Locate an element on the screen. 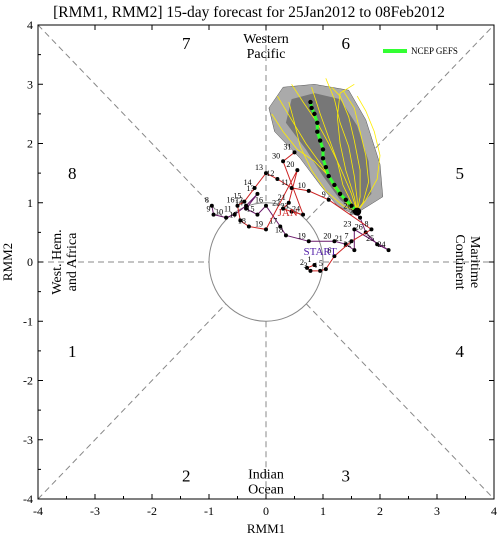 The image size is (498, 540). y-tick-label: -1 is located at coordinates (28, 321).